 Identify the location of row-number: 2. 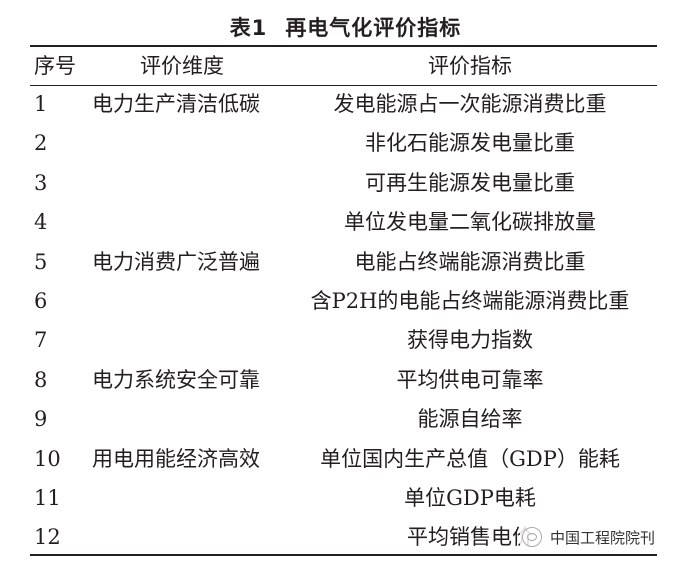
(41, 143).